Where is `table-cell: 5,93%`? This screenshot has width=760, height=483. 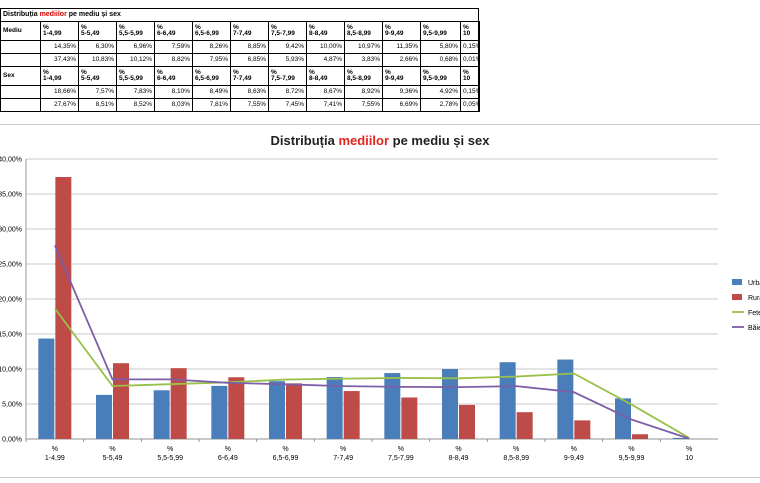
table-cell: 5,93% is located at coordinates (287, 60).